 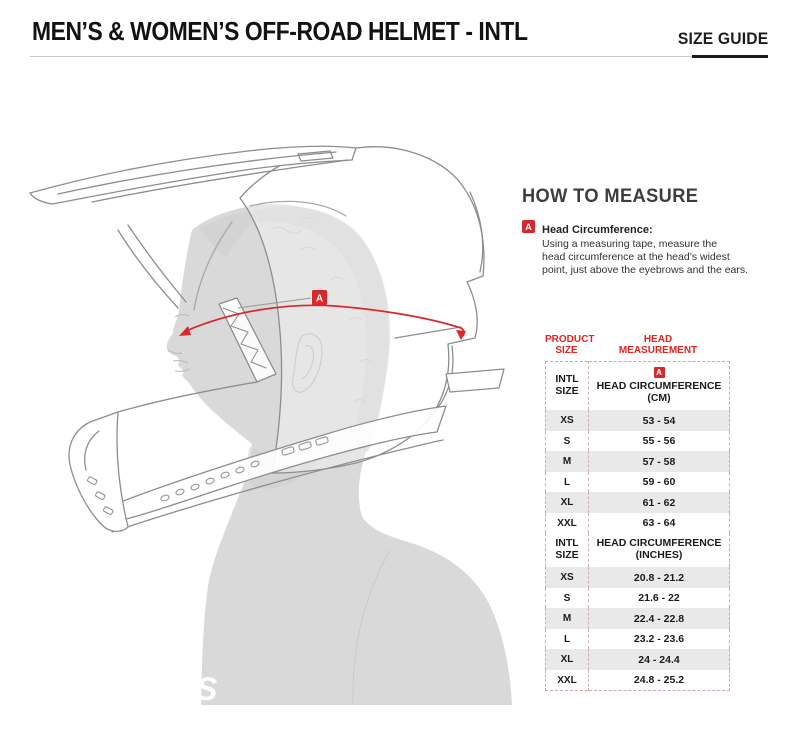 I want to click on size-table-row: S 21.6 - 22, so click(x=637, y=598).